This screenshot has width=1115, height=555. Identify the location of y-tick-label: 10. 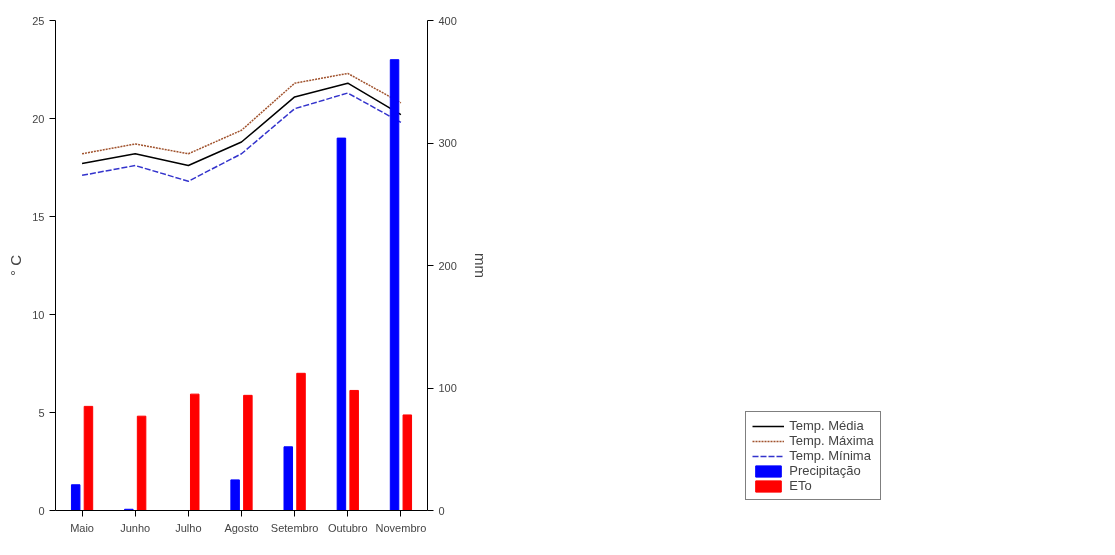
(38, 314).